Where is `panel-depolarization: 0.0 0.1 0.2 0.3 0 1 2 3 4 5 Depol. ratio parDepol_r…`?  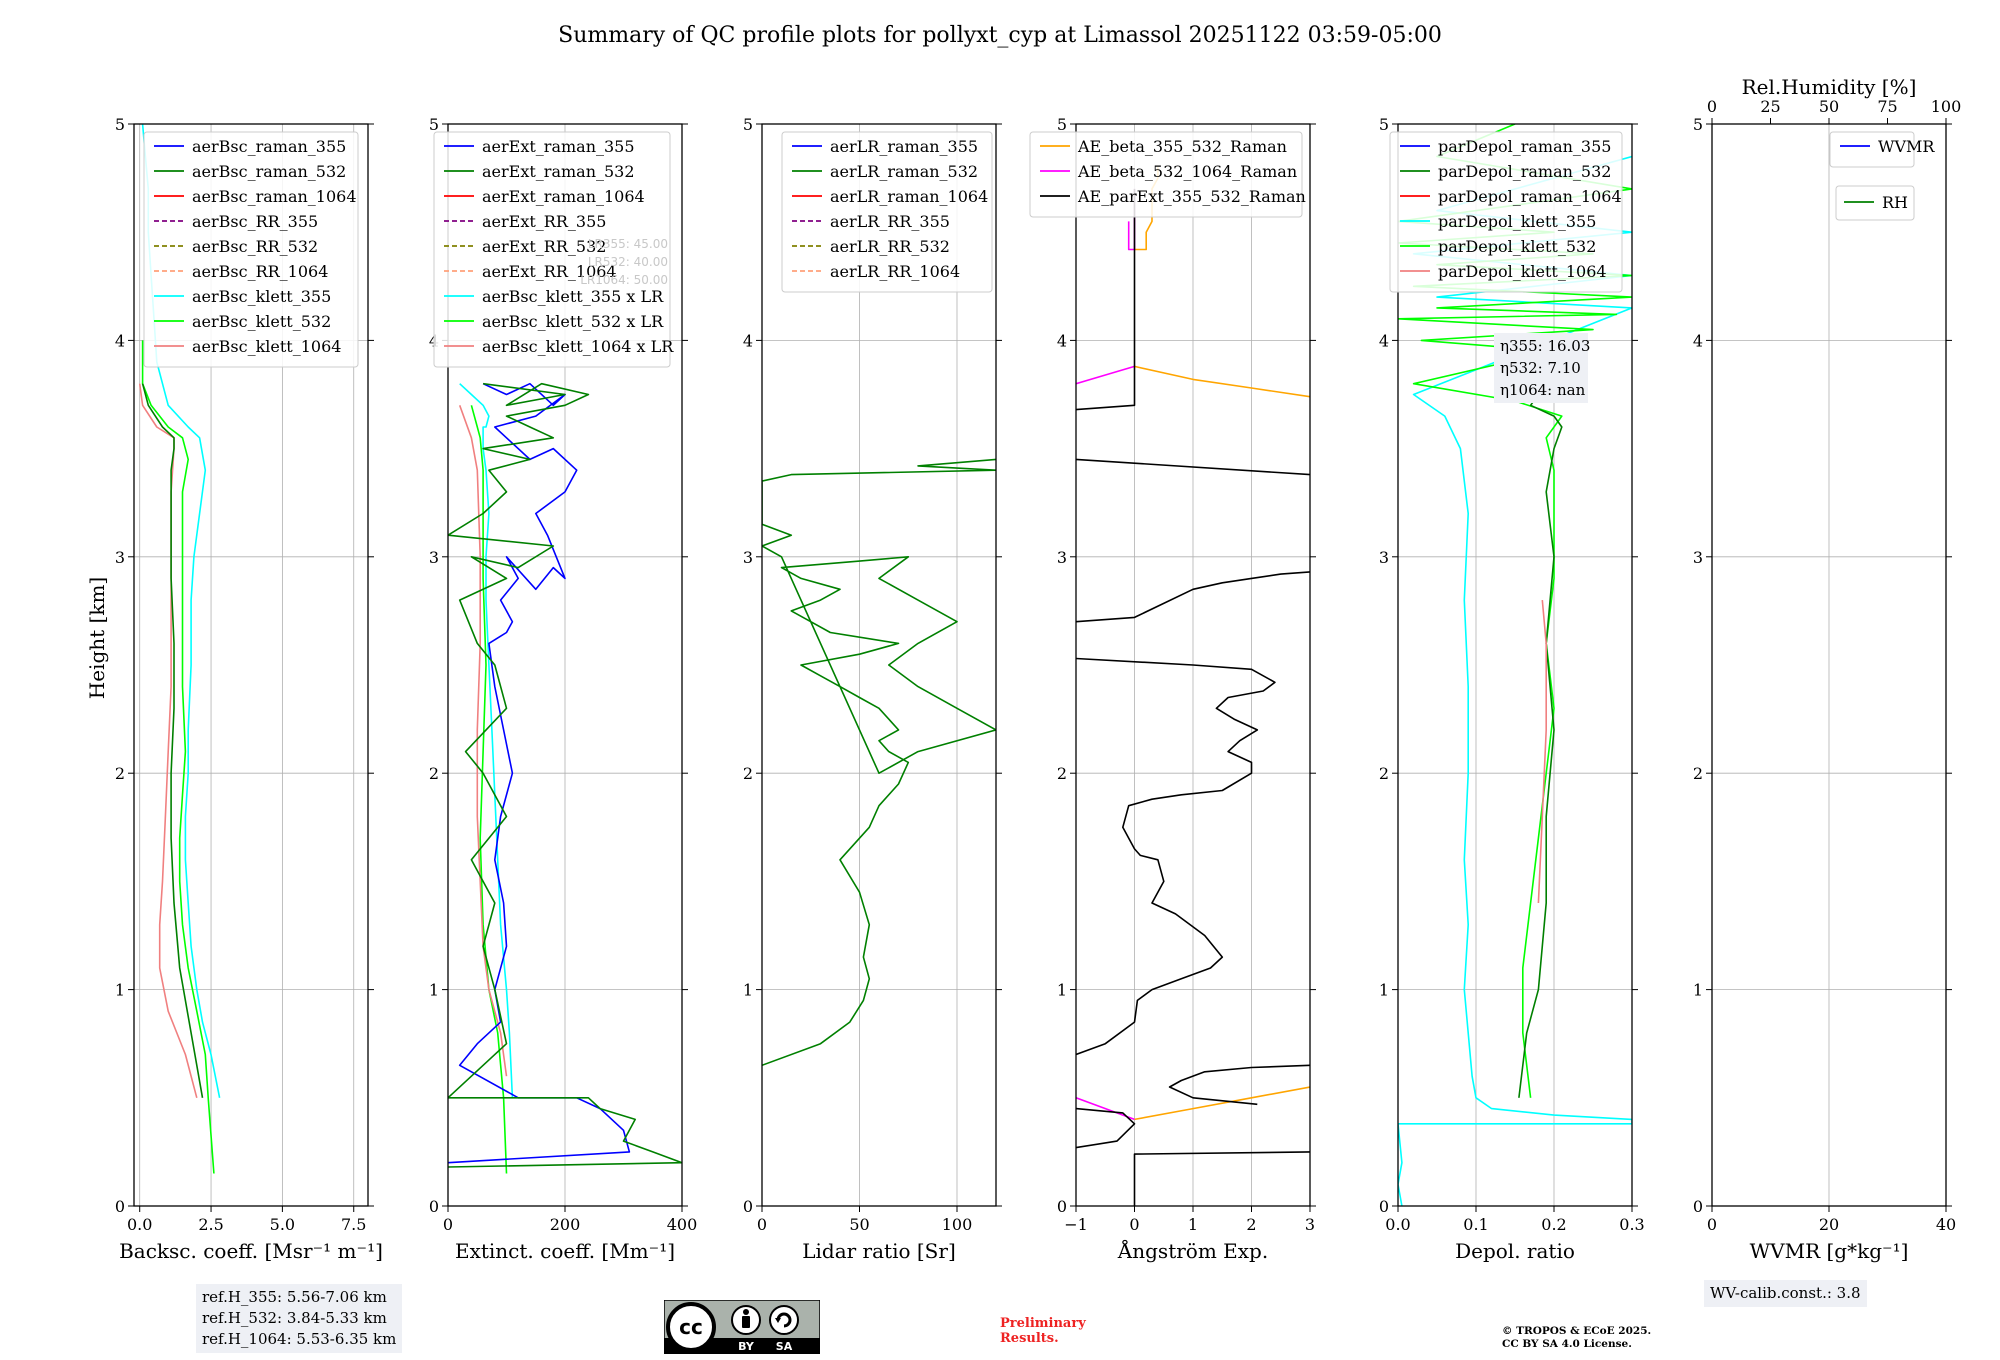
panel-depolarization: 0.0 0.1 0.2 0.3 0 1 2 3 4 5 Depol. ratio parDepol_r… is located at coordinates (1512, 689).